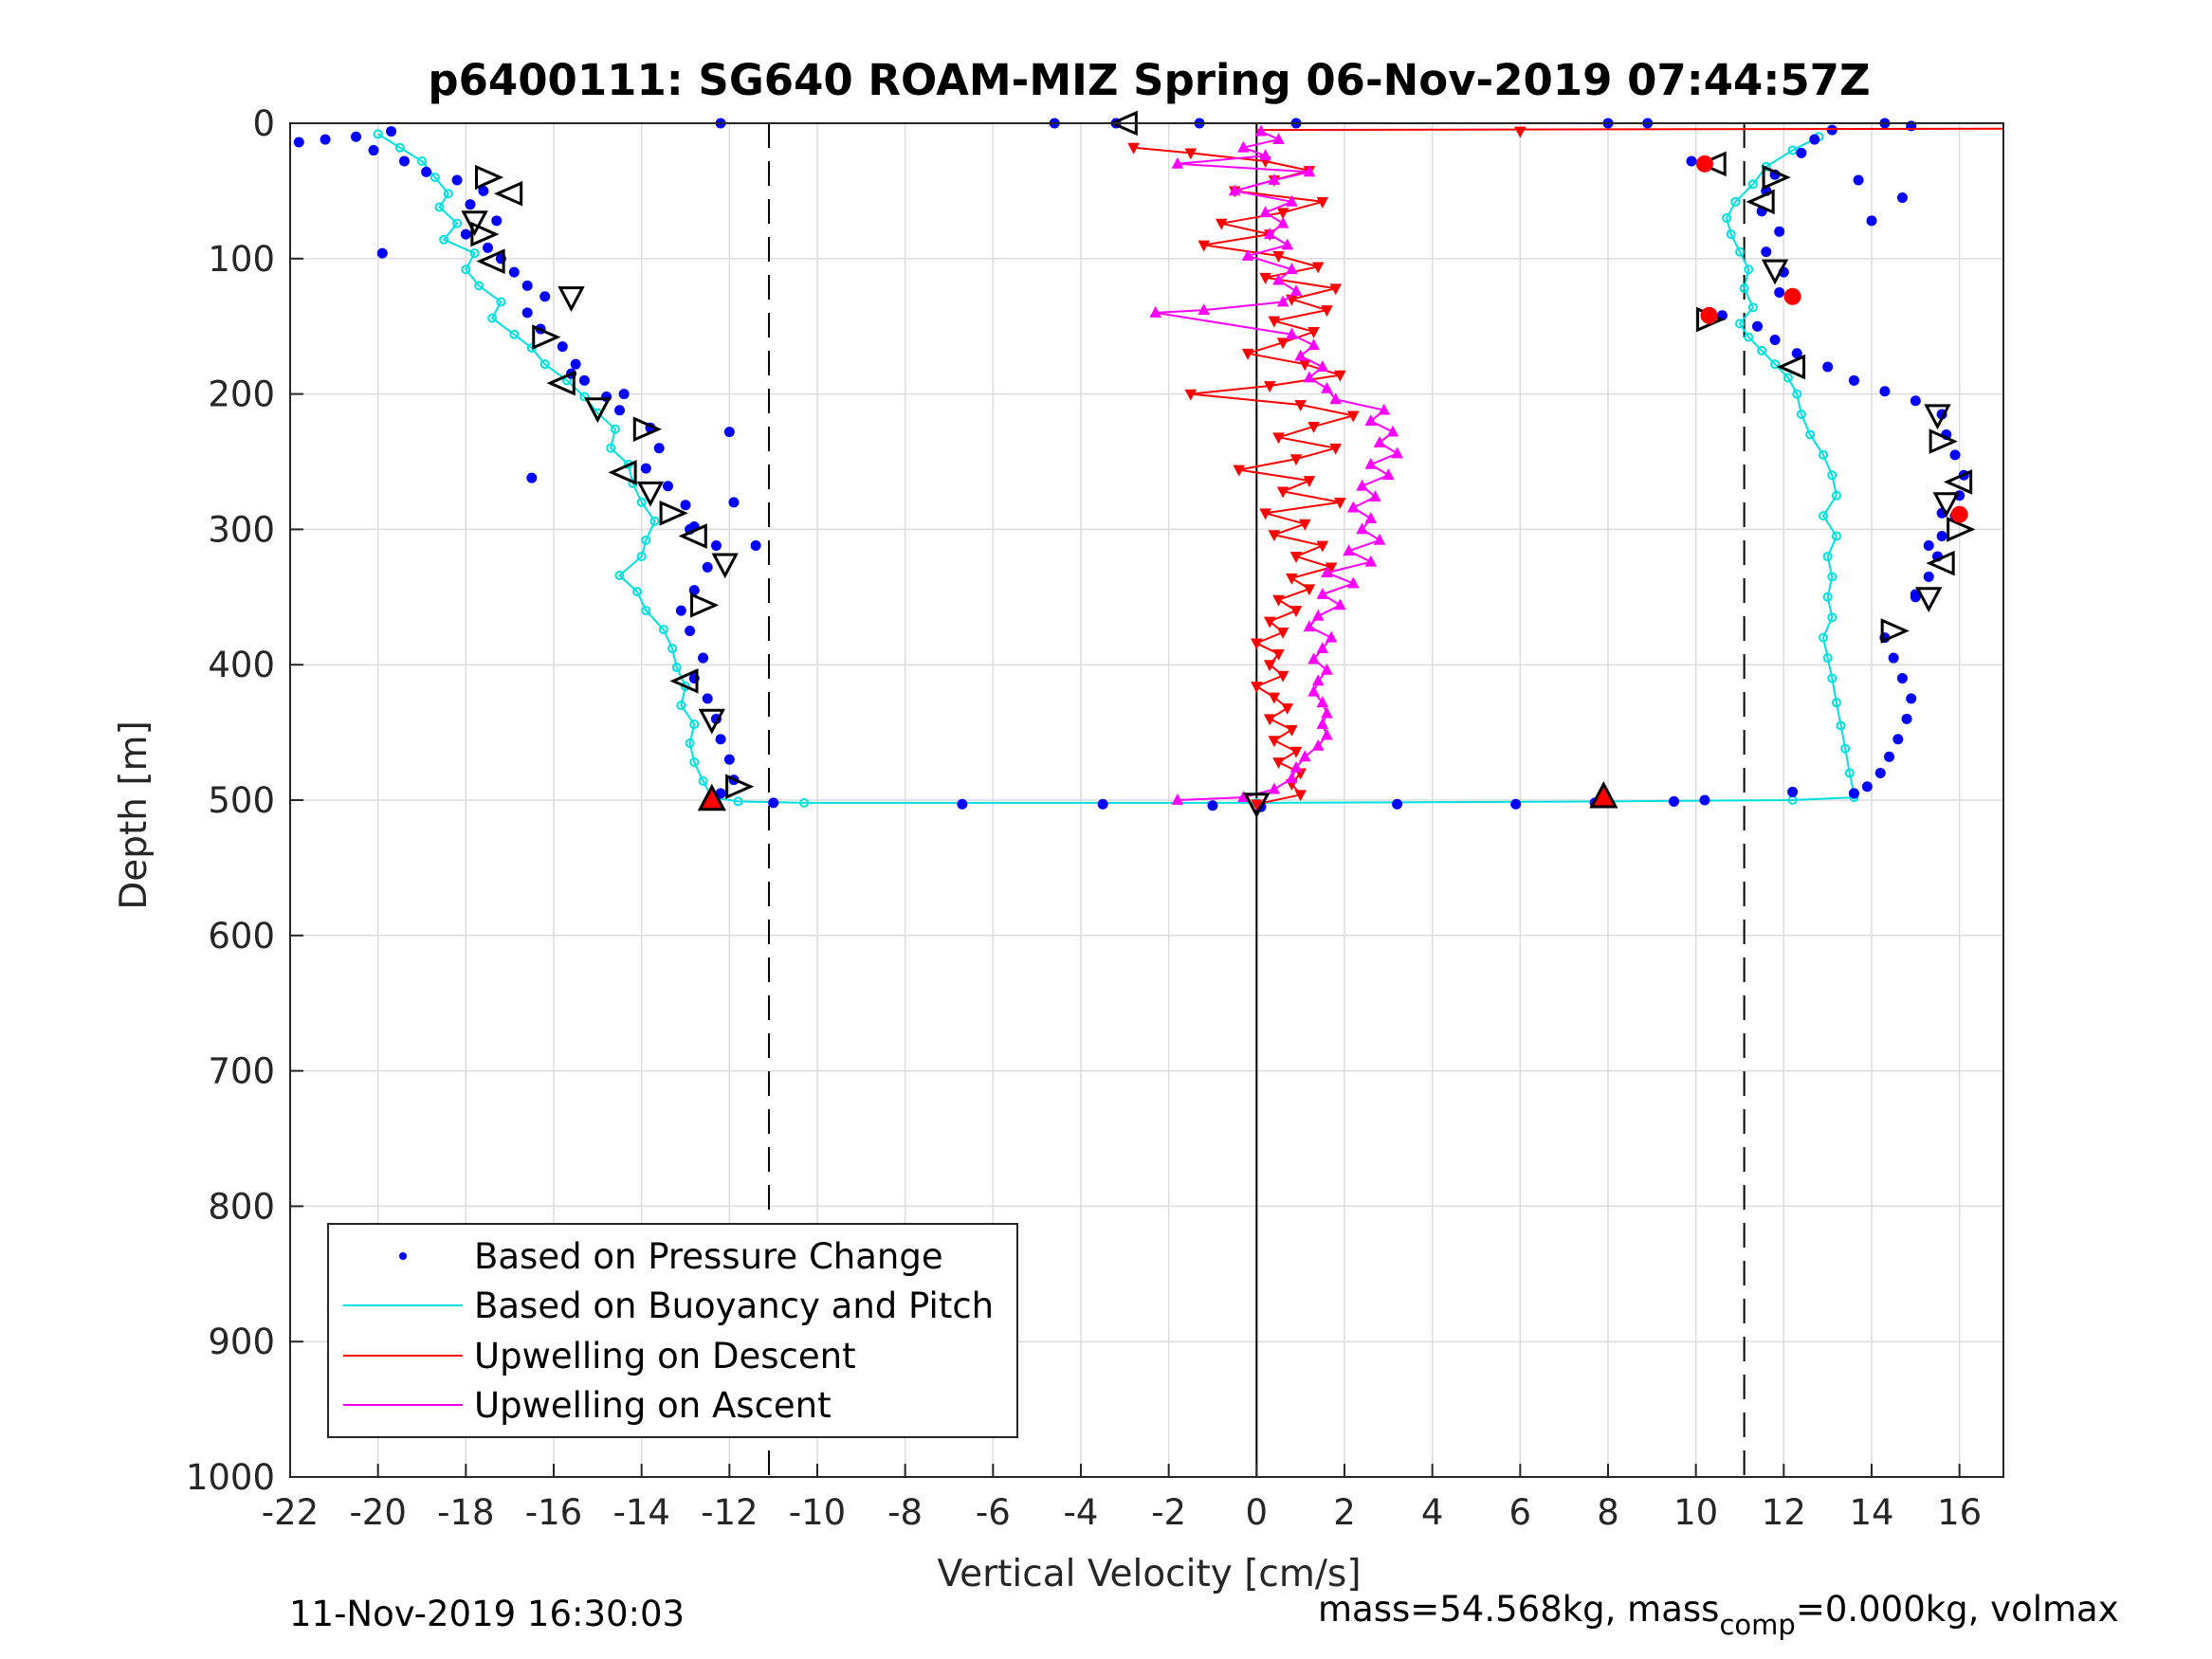  What do you see at coordinates (1168, 1512) in the screenshot?
I see `x-tick-label: -2` at bounding box center [1168, 1512].